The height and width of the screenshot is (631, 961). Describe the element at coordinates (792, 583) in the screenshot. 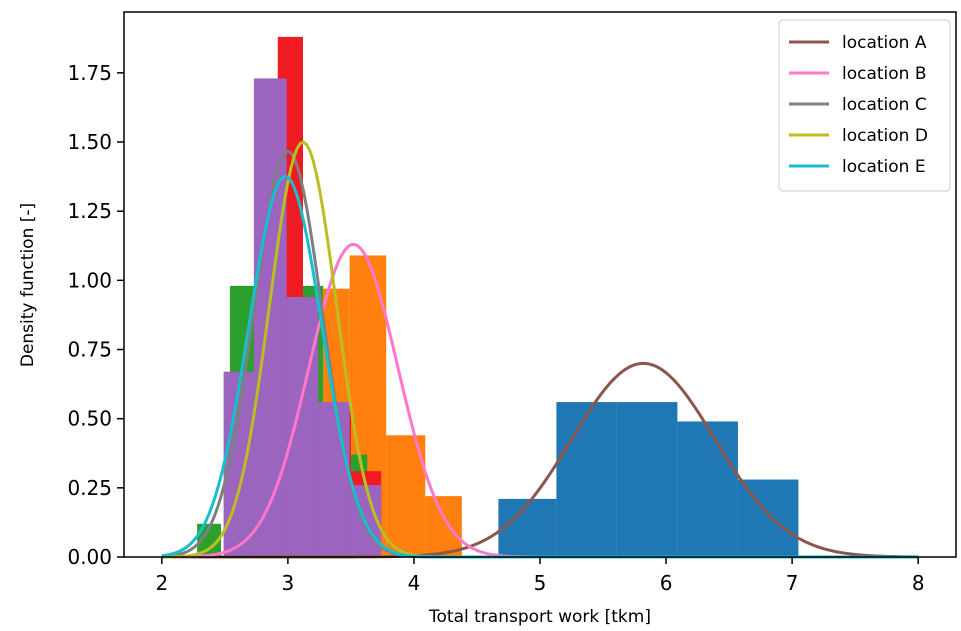

I see `x-tick-label: 7` at that location.